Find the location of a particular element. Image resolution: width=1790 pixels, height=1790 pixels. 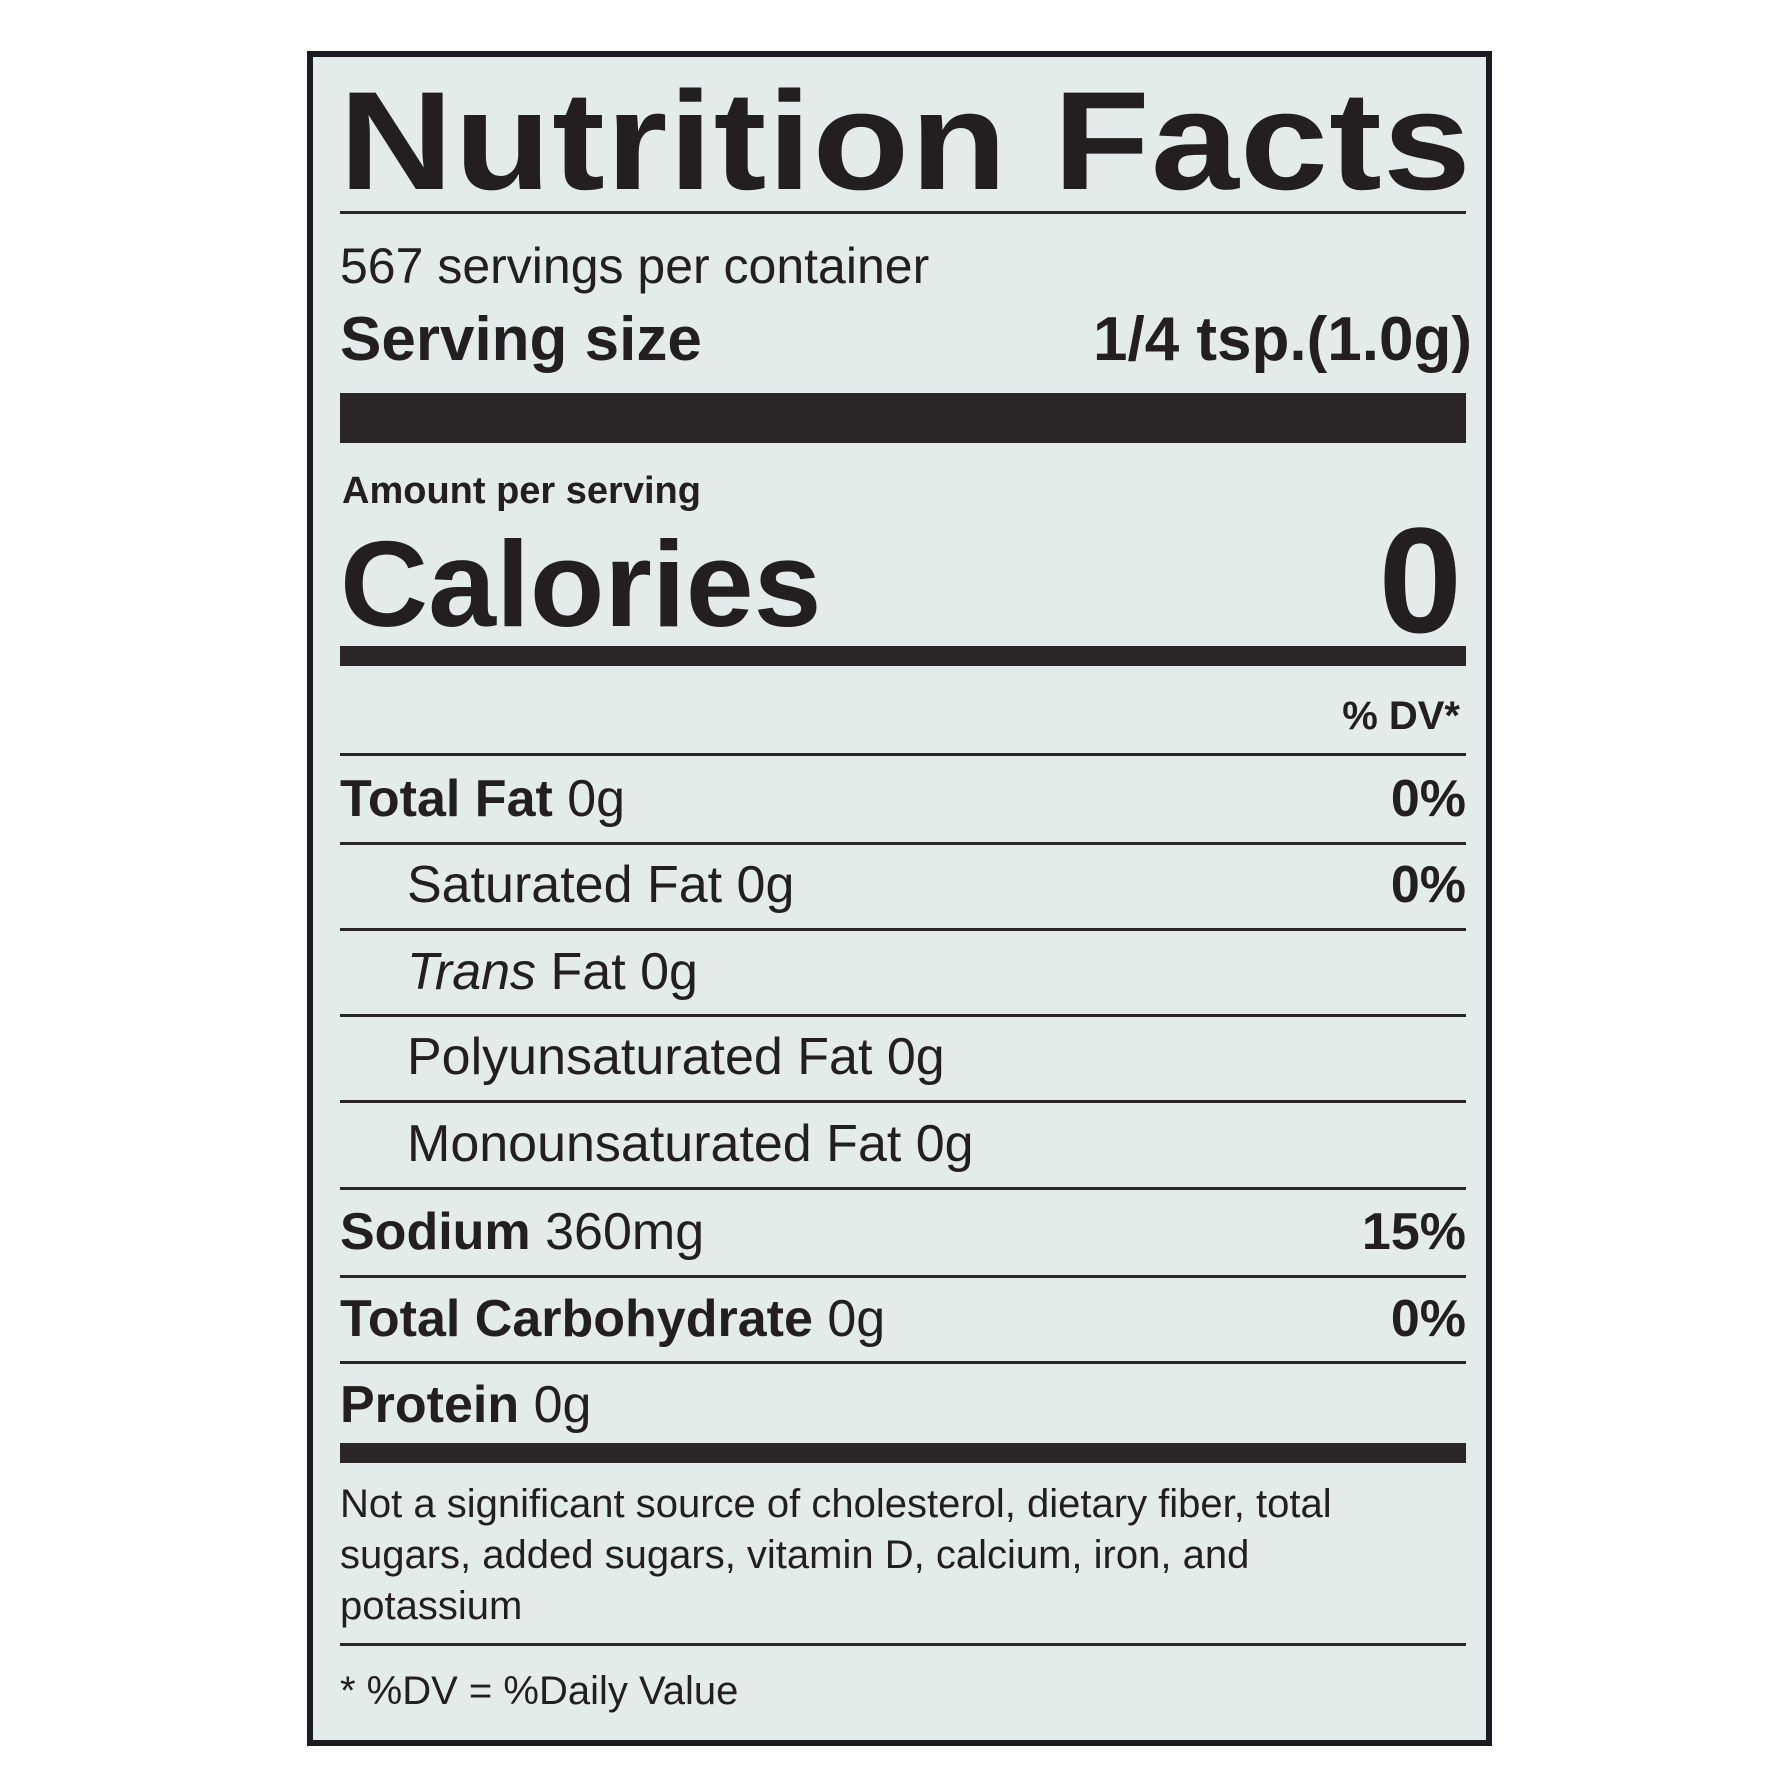

nutrient-name: Trans is located at coordinates (472, 972).